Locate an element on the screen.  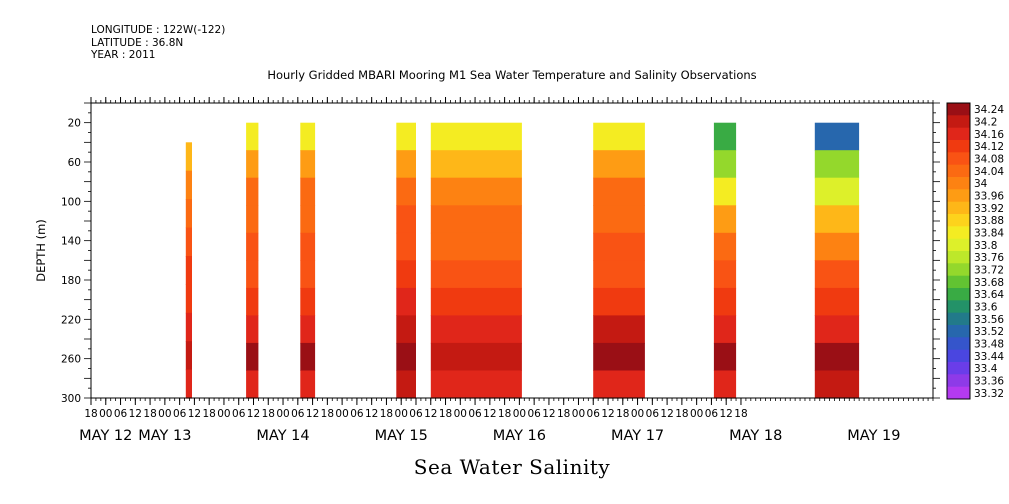
colorbar-label: 34.24 is located at coordinates (989, 110).